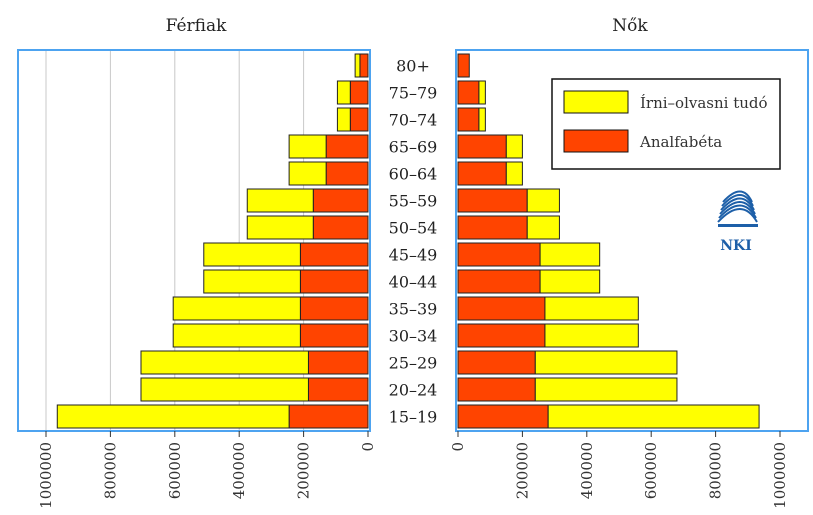 The height and width of the screenshot is (515, 813). What do you see at coordinates (413, 174) in the screenshot?
I see `age-label-60-64: 60–64` at bounding box center [413, 174].